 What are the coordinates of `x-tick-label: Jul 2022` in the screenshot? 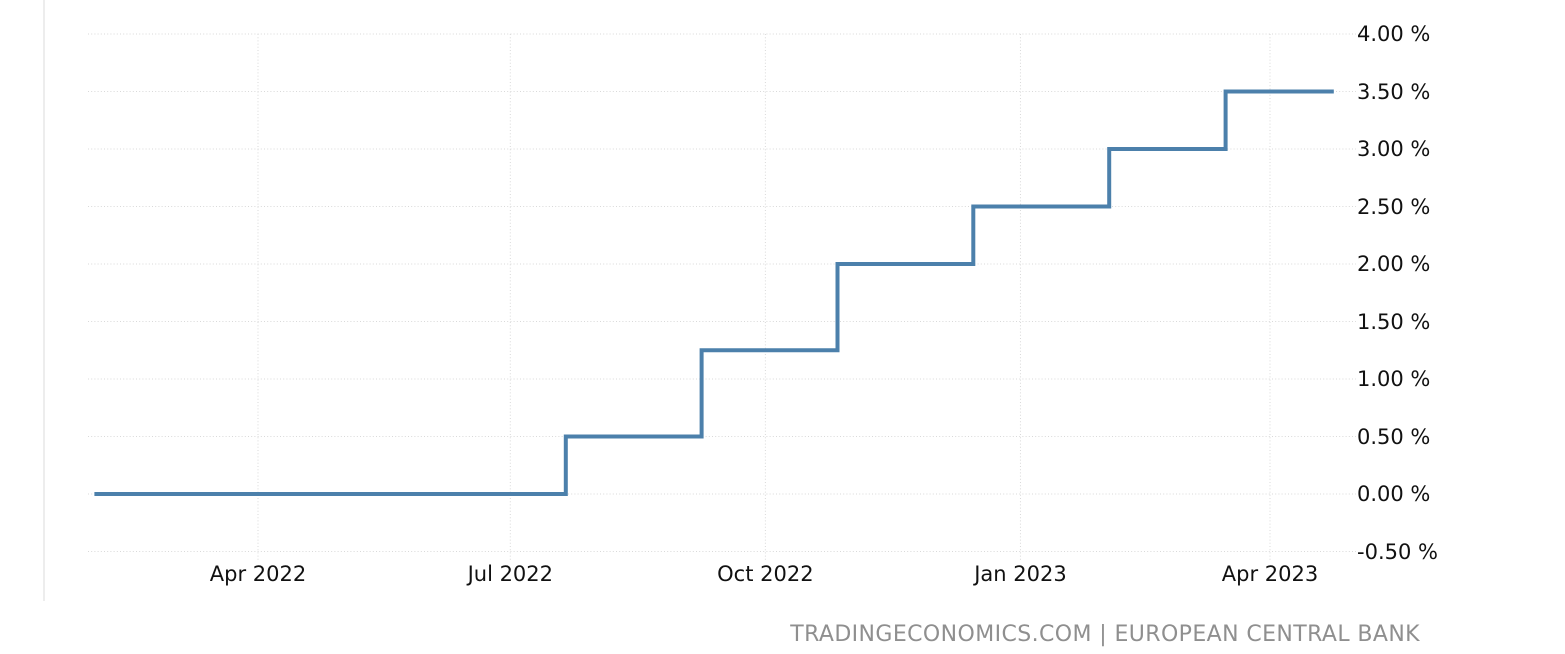 It's located at (510, 574).